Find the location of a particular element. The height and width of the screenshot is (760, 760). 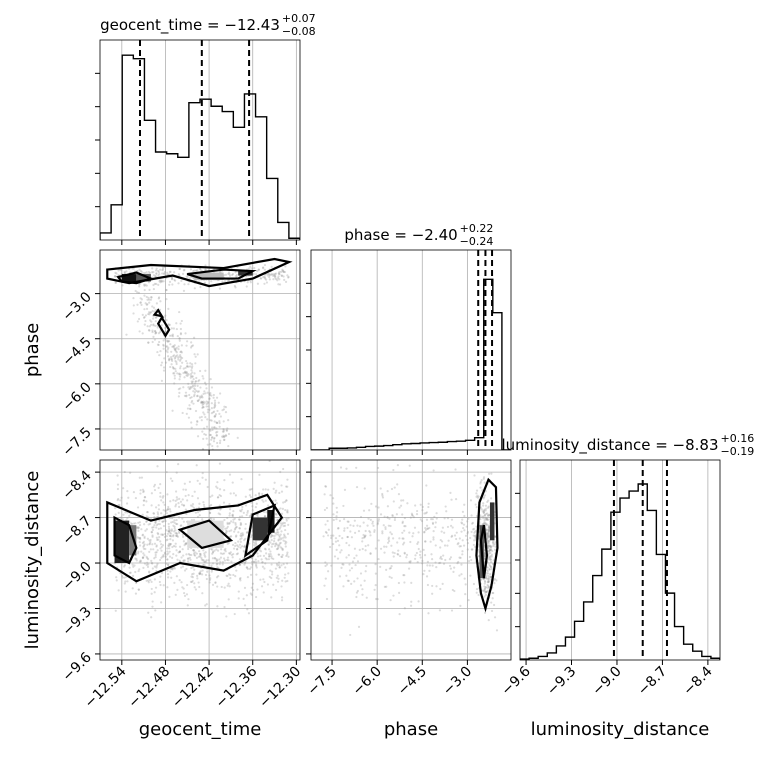

contour-line is located at coordinates (158, 313).